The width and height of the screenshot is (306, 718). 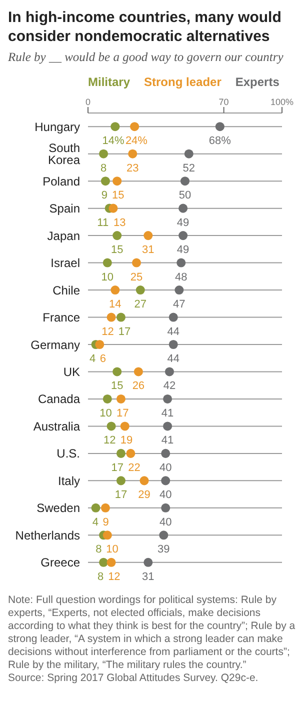 What do you see at coordinates (61, 181) in the screenshot?
I see `y-tick-label: Poland` at bounding box center [61, 181].